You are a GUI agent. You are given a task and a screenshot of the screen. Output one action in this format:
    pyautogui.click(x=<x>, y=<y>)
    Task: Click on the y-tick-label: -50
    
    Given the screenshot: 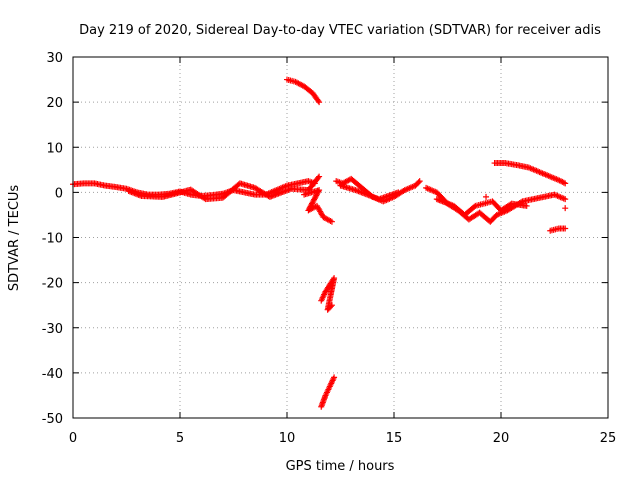 What is the action you would take?
    pyautogui.click(x=52, y=419)
    